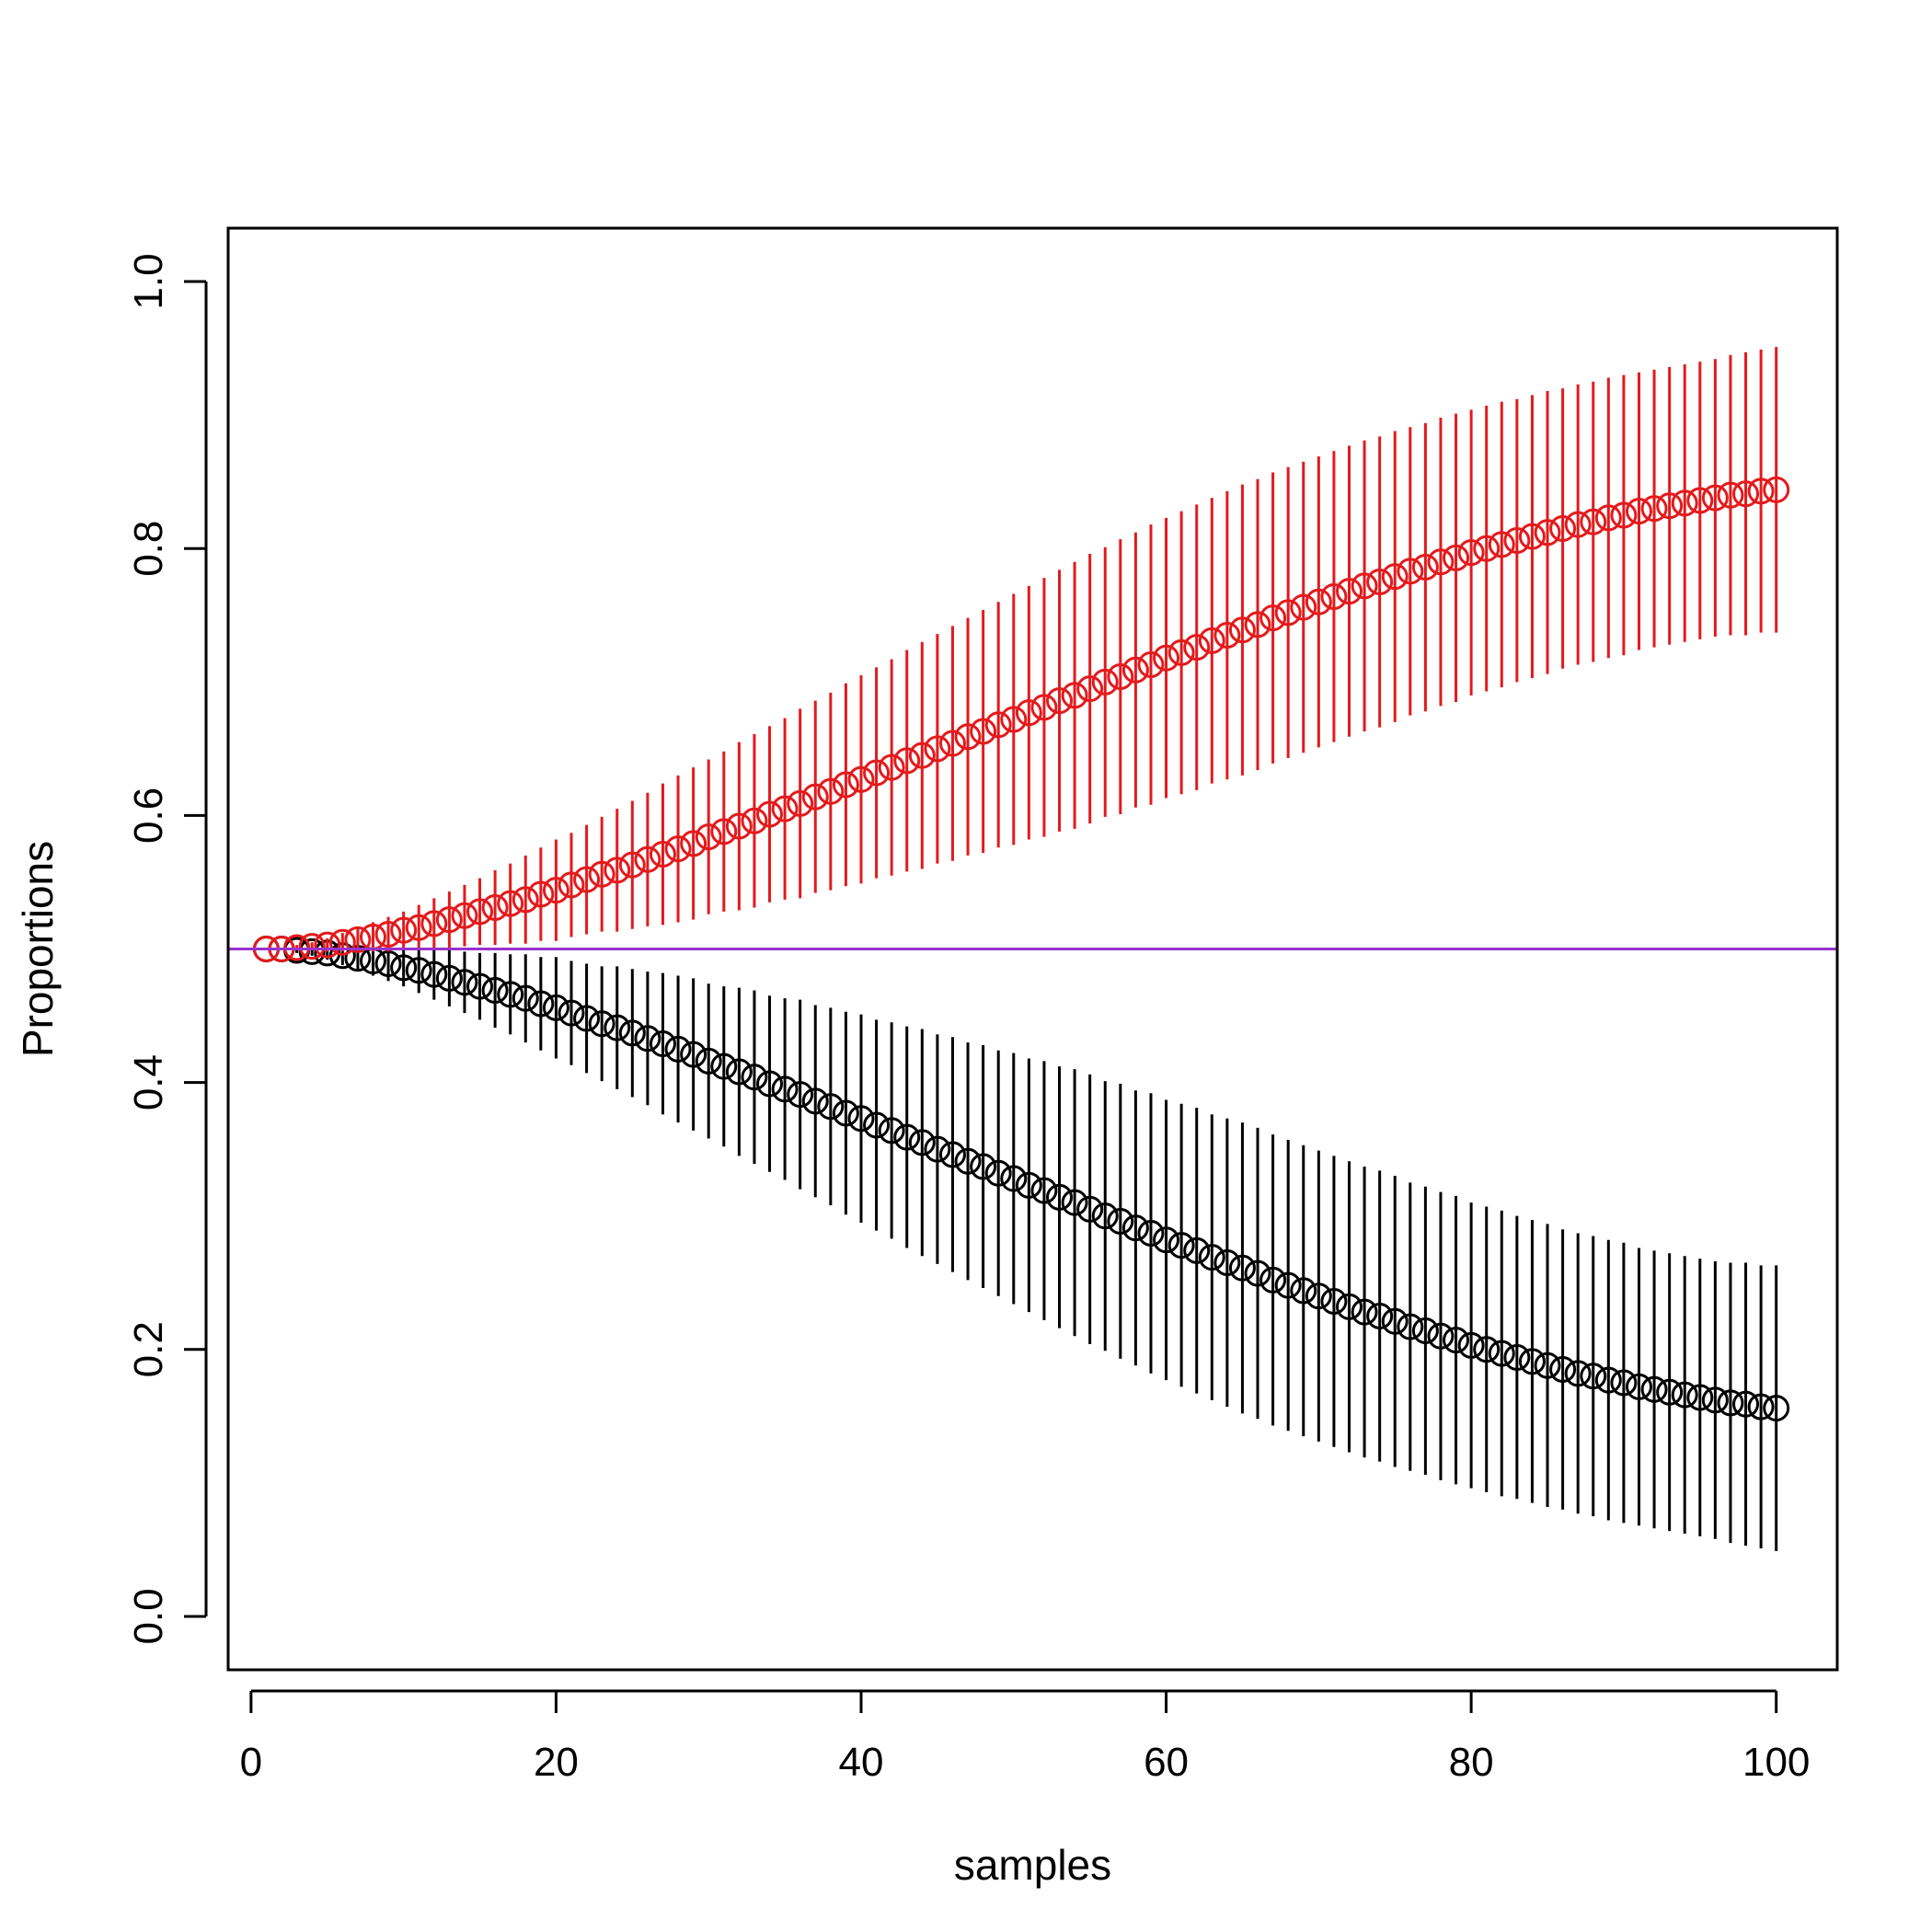 The width and height of the screenshot is (1932, 1932). Describe the element at coordinates (38, 949) in the screenshot. I see `y-axis-title: Proportions` at that location.